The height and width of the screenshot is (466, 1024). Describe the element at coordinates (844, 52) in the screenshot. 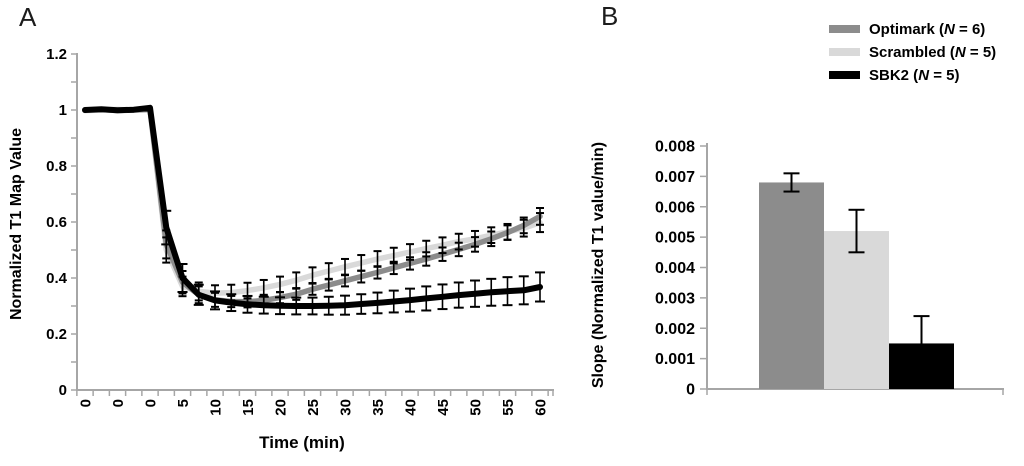

I see `legend-swatch-scrambled` at that location.